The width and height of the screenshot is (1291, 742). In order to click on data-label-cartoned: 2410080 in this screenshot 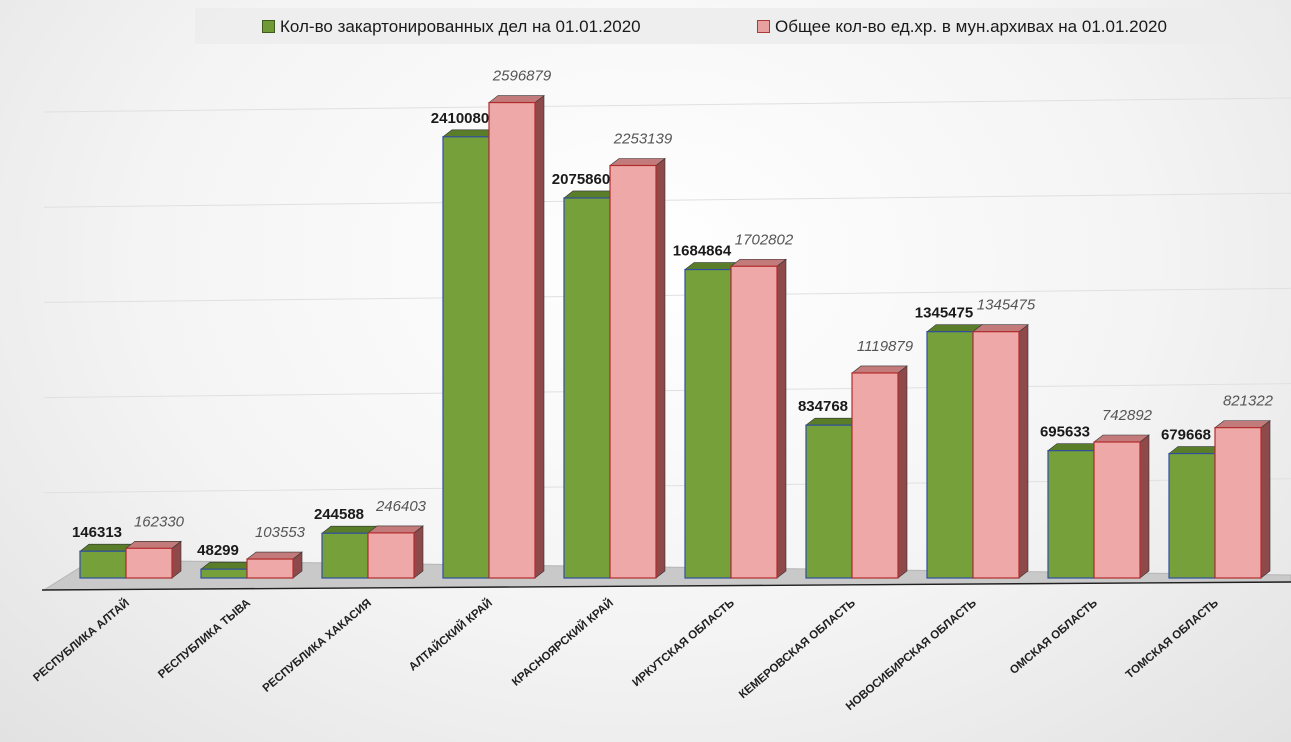, I will do `click(460, 118)`.